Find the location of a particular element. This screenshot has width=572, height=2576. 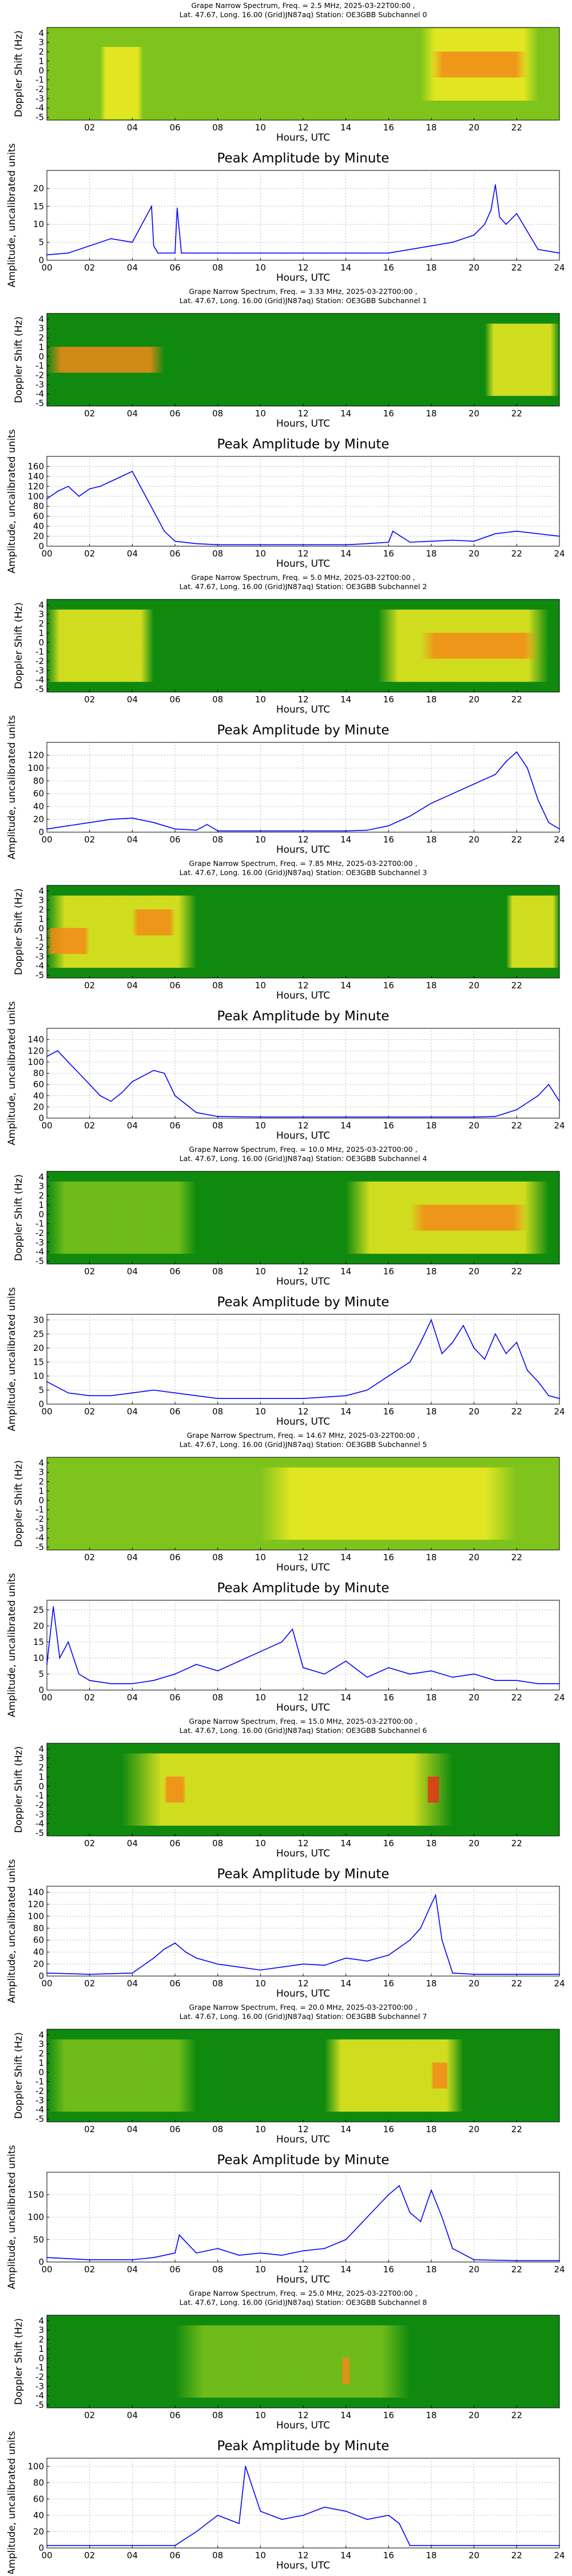

spectrum-xtick-label: 04 is located at coordinates (132, 1843).